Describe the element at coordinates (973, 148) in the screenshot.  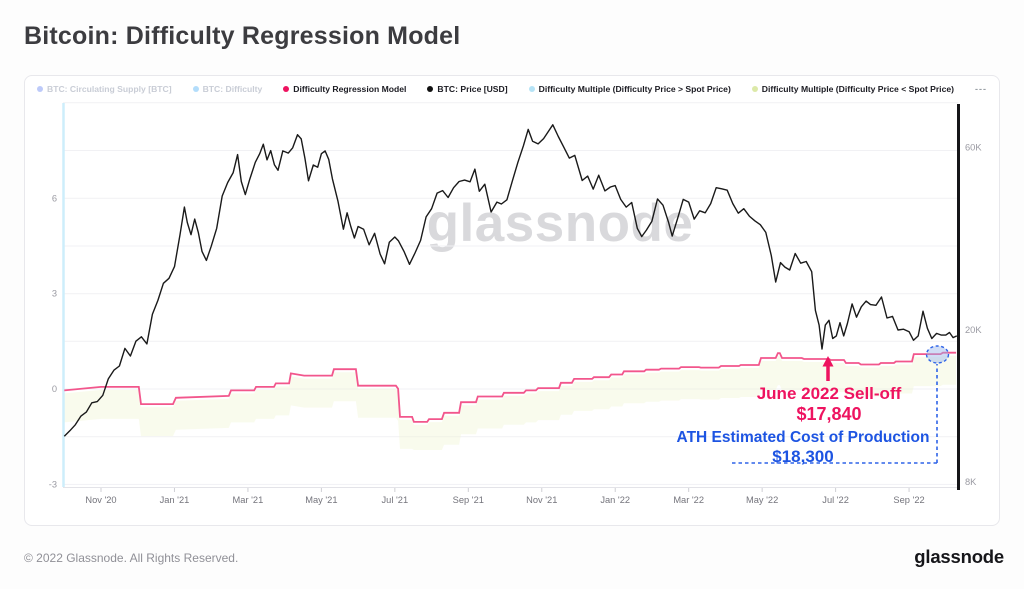
I see `y-right-tick-label: 60K` at that location.